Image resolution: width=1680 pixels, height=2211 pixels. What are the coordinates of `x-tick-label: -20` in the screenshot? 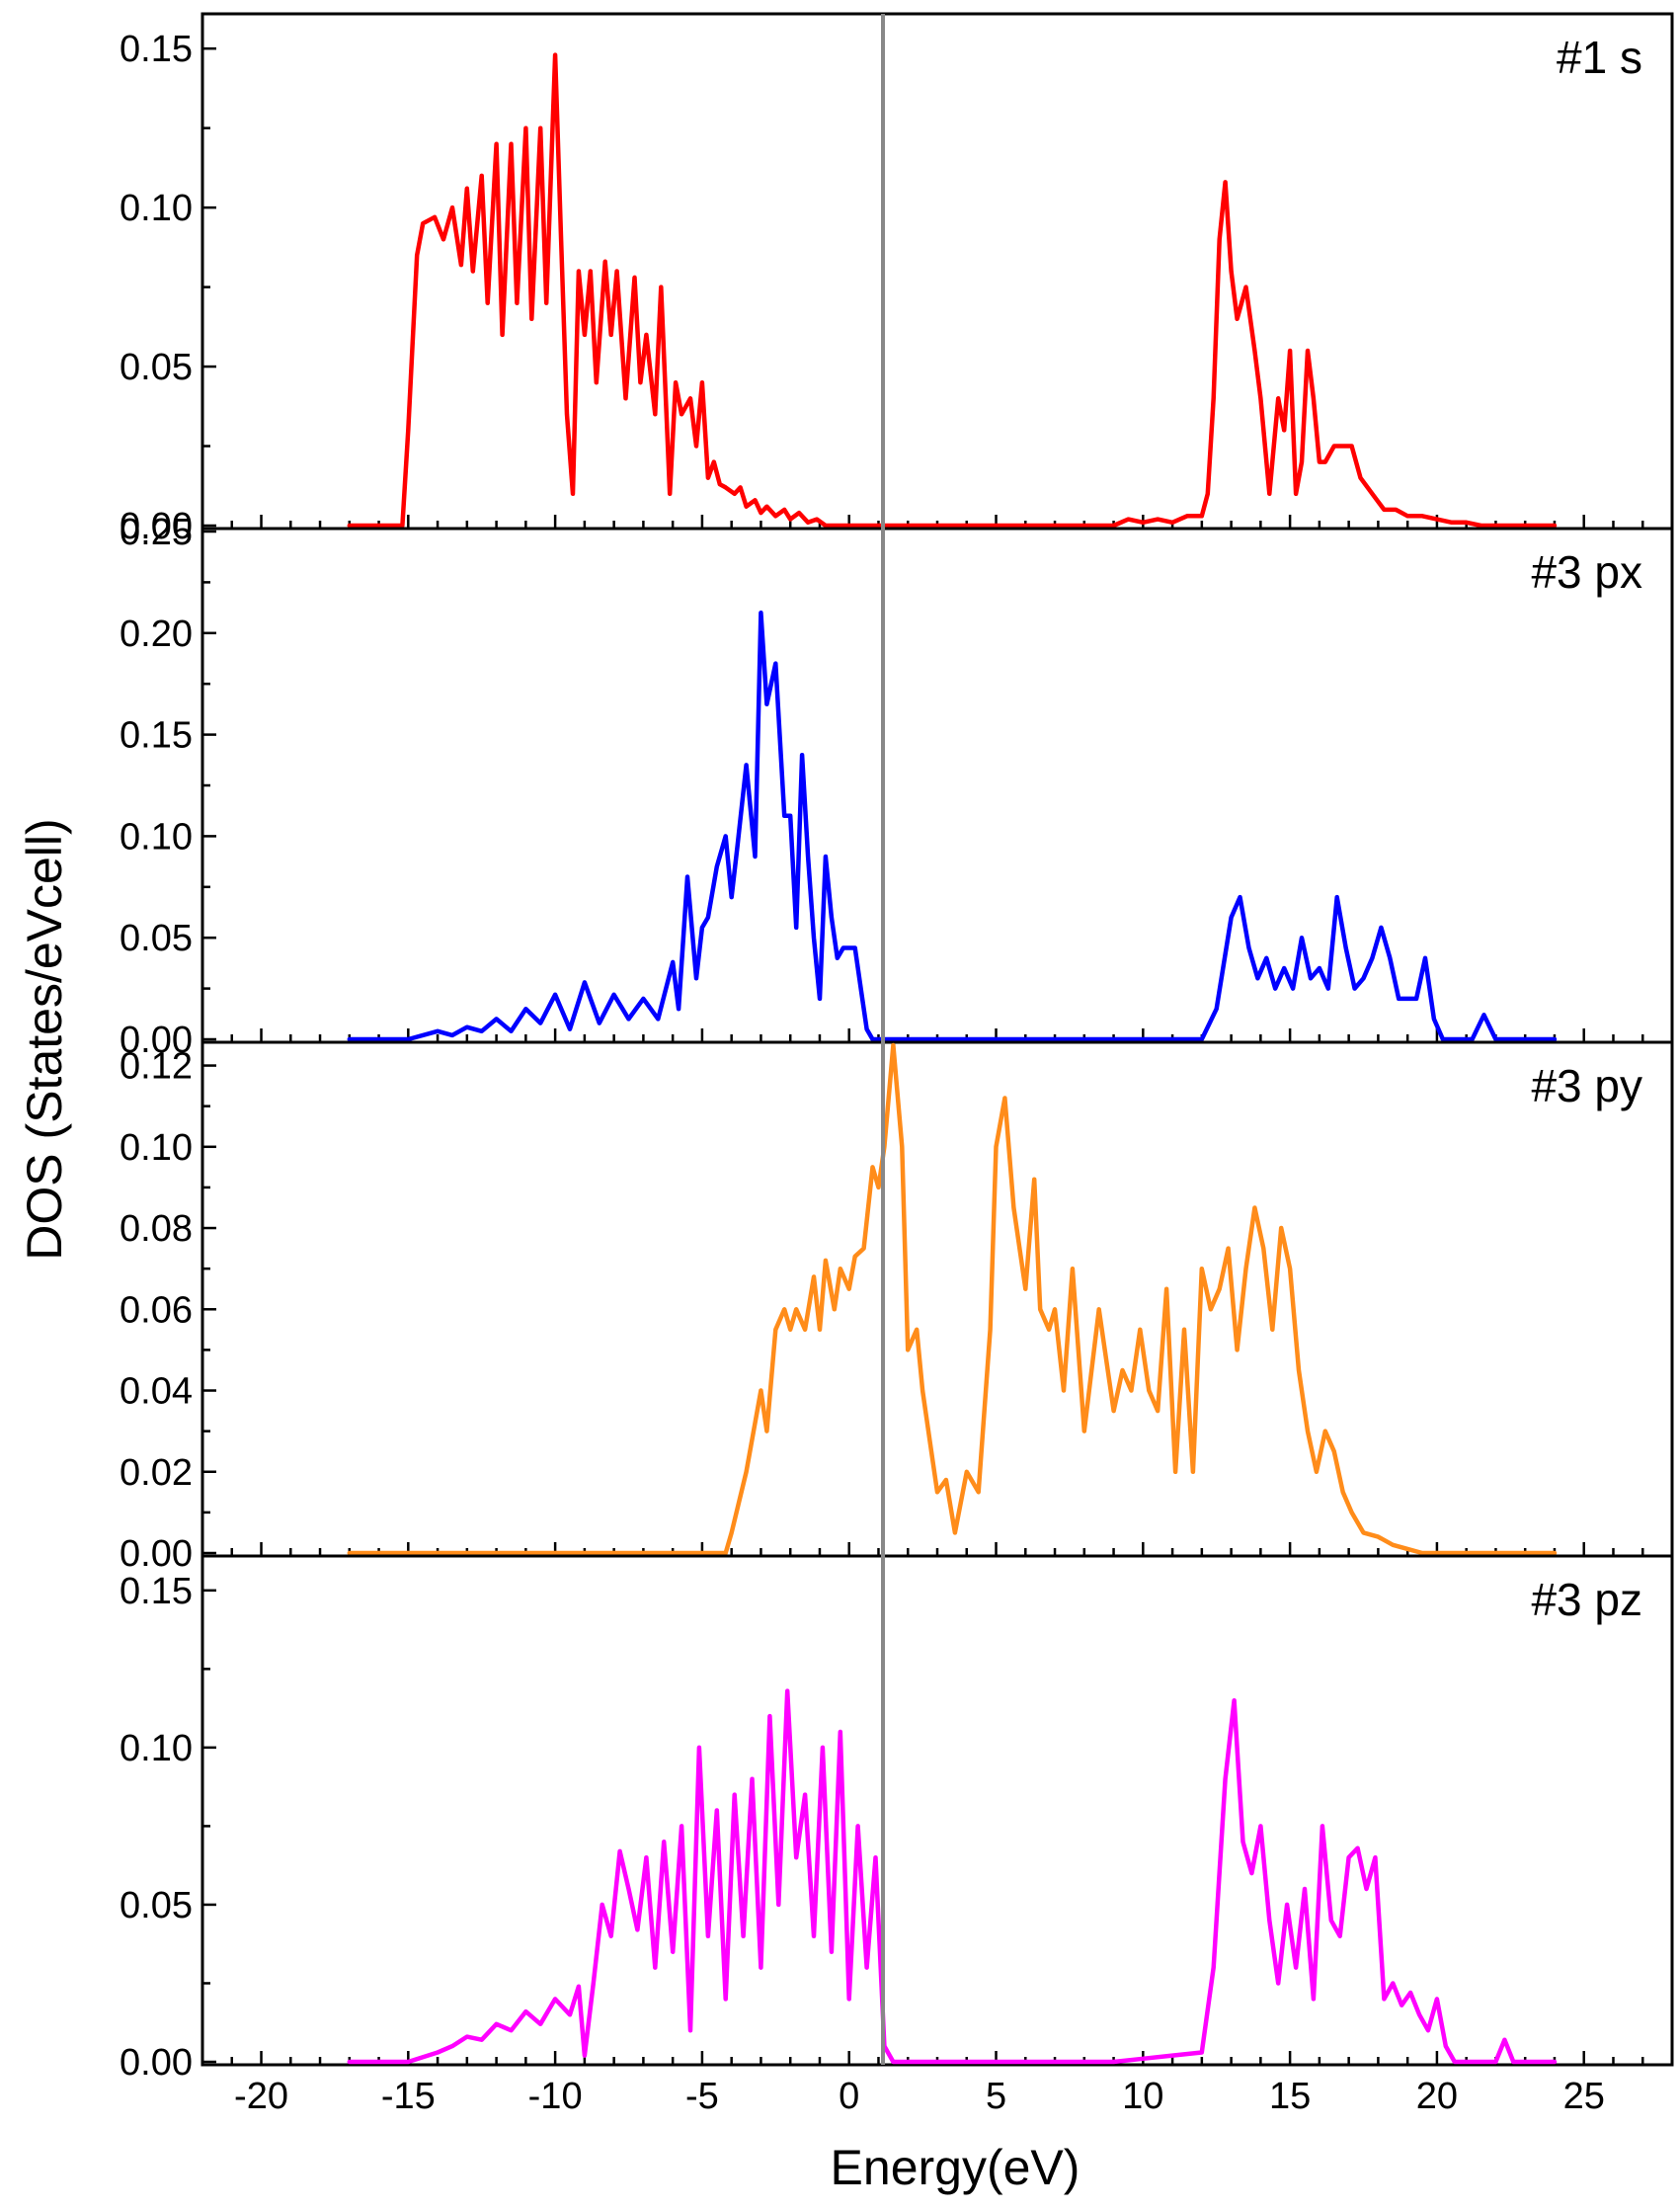 It's located at (261, 2096).